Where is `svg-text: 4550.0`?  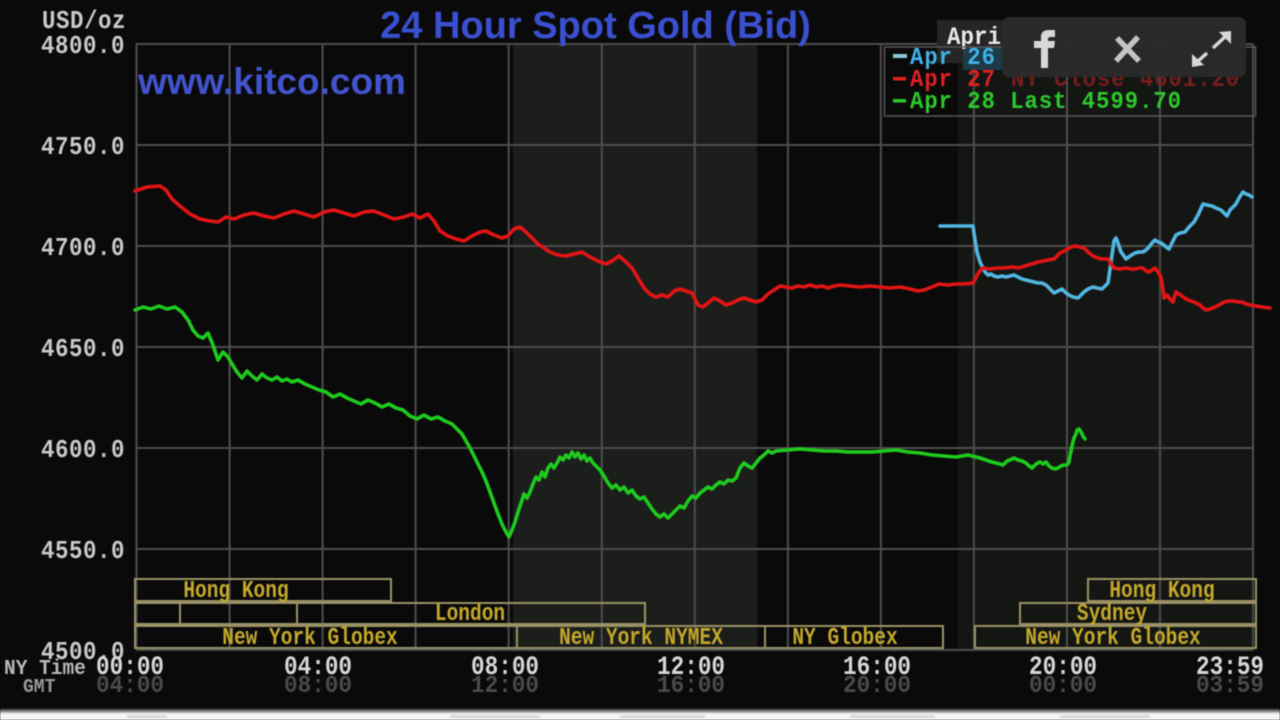 svg-text: 4550.0 is located at coordinates (83, 552).